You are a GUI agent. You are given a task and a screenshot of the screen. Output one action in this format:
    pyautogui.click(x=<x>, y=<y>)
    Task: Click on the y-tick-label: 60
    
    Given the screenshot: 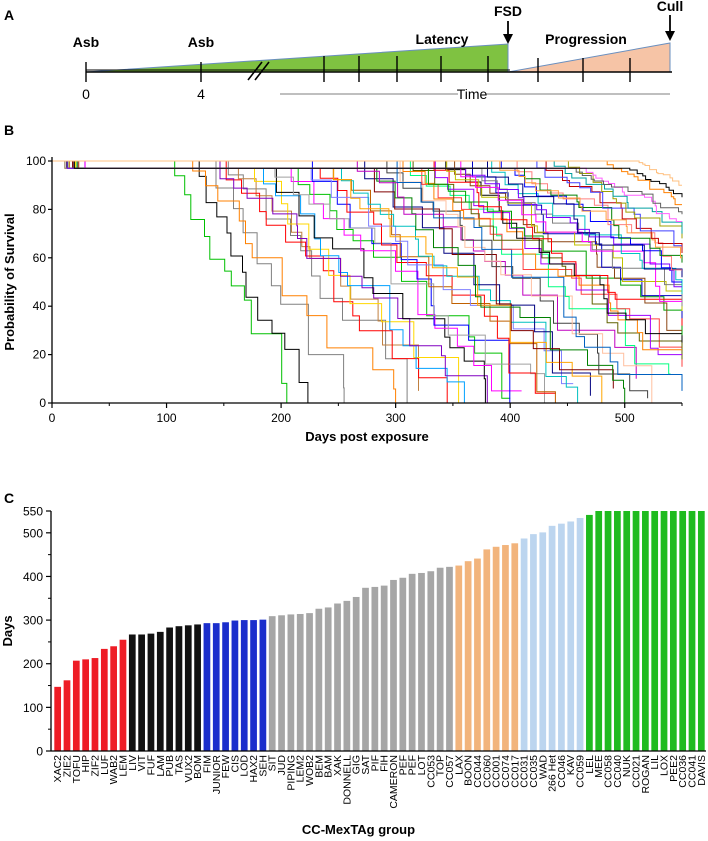 What is the action you would take?
    pyautogui.click(x=40, y=258)
    